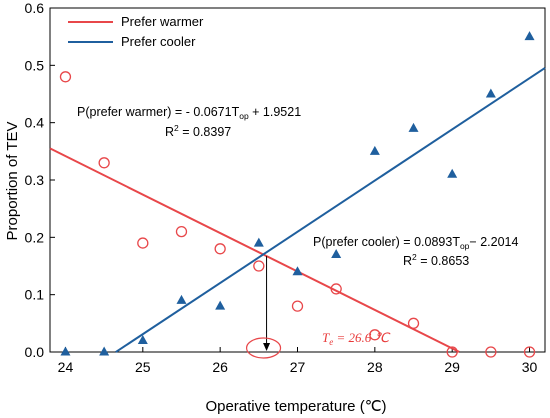 The width and height of the screenshot is (550, 418). What do you see at coordinates (162, 21) in the screenshot?
I see `legend-warmer-label: Prefer warmer` at bounding box center [162, 21].